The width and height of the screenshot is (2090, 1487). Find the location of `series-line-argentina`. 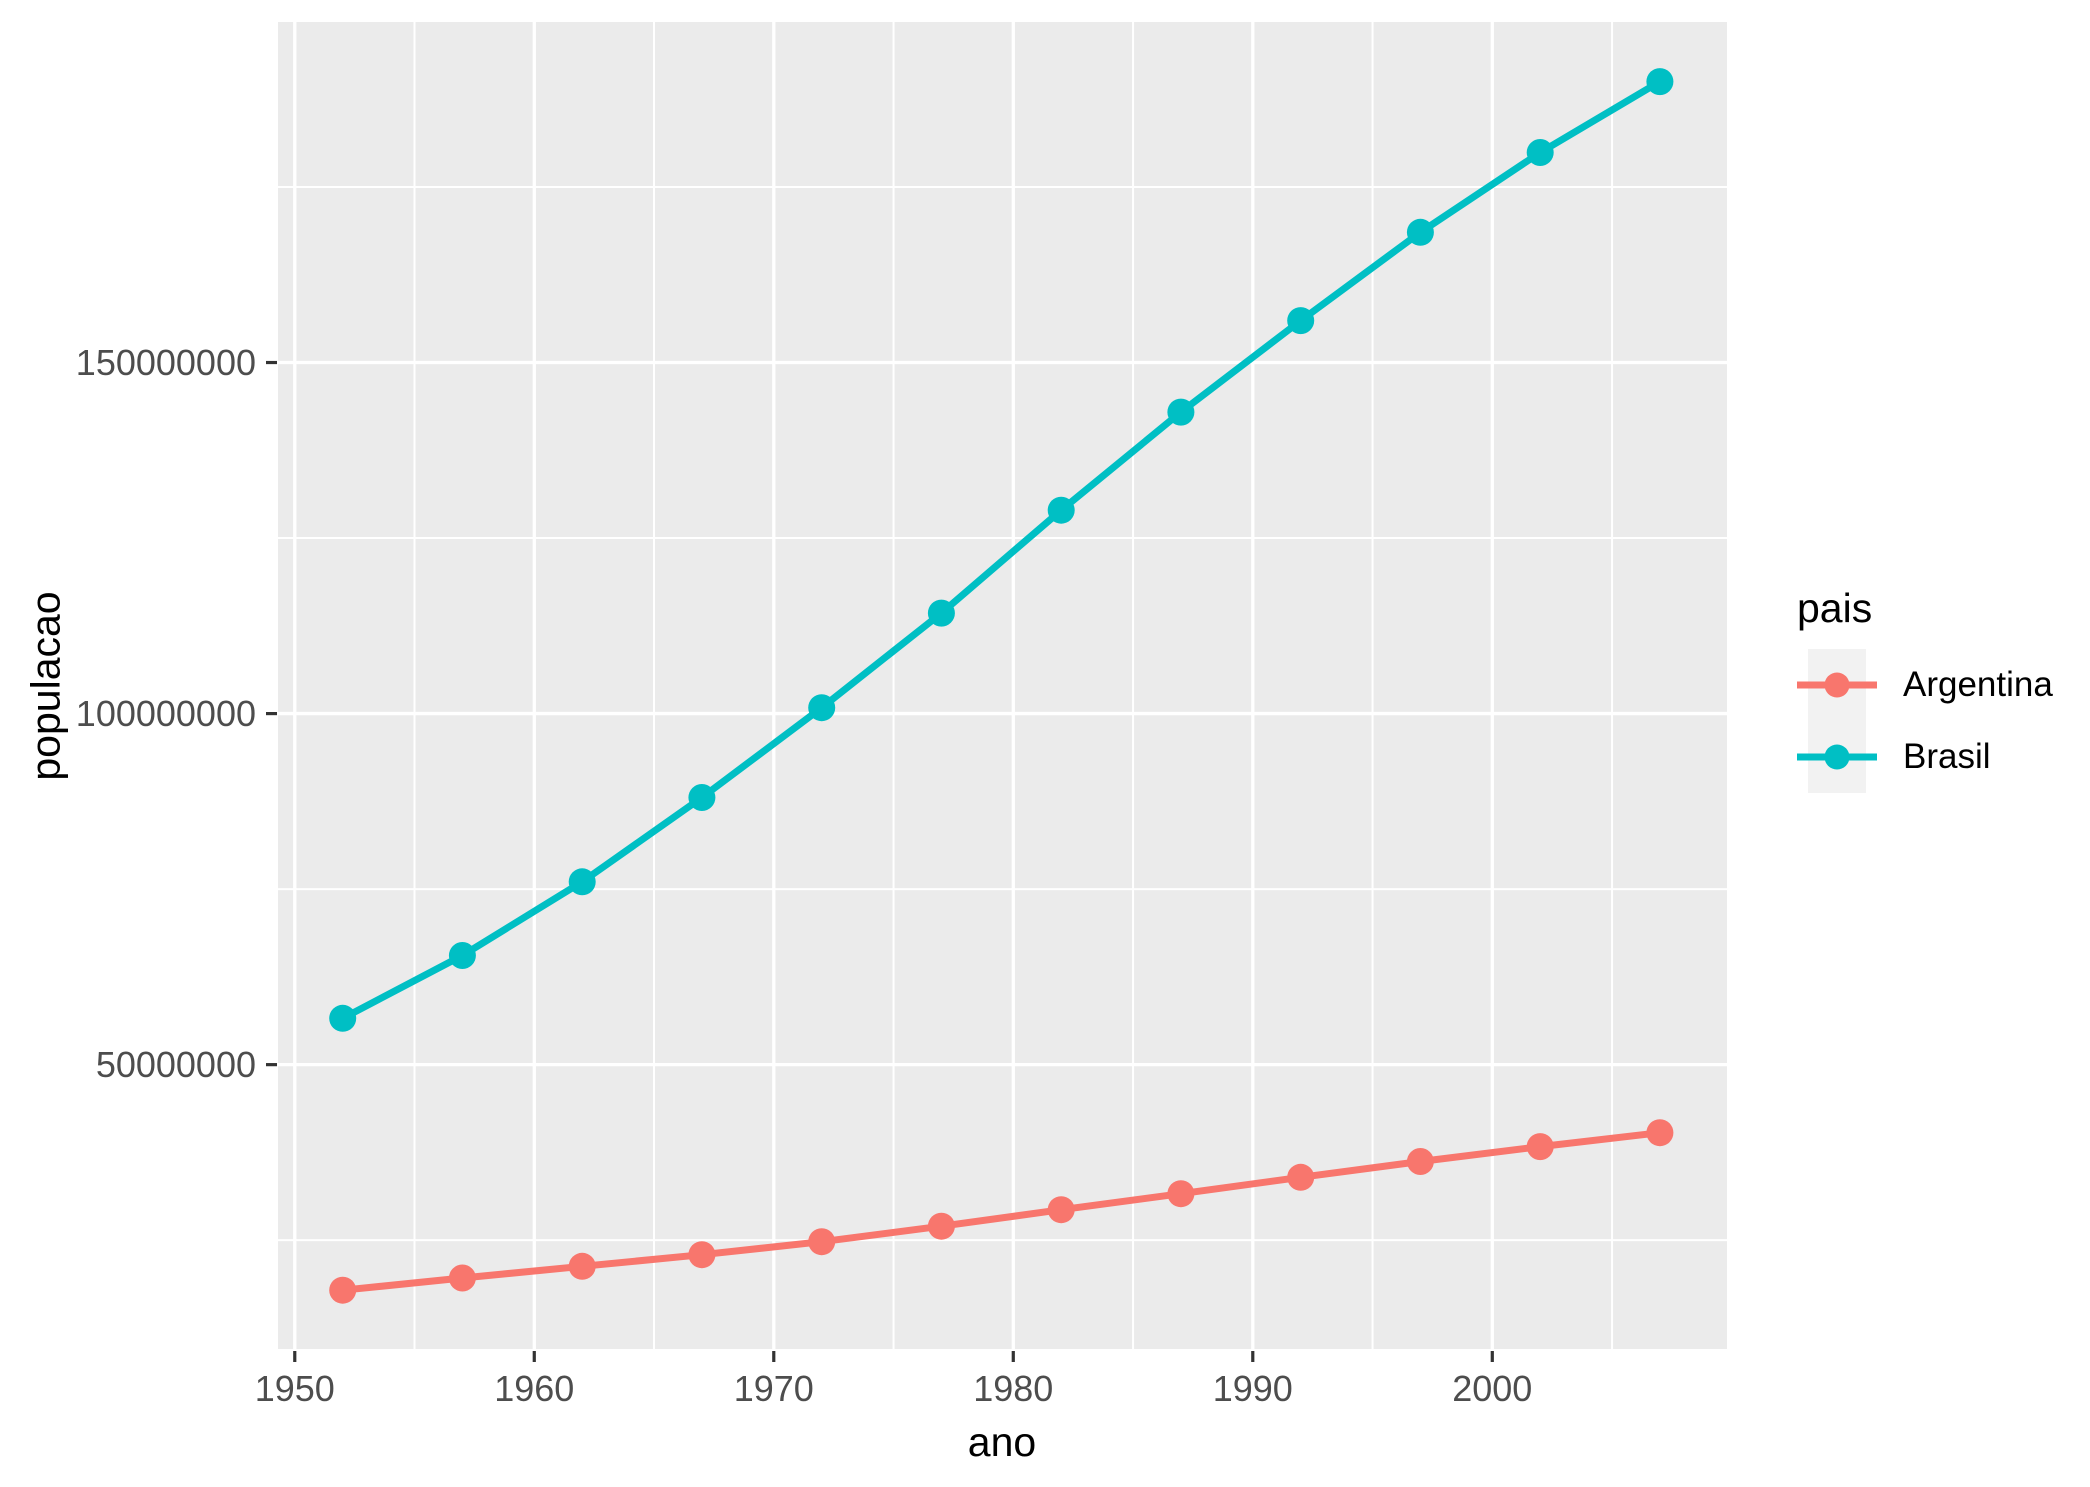

series-line-argentina is located at coordinates (1001, 1211).